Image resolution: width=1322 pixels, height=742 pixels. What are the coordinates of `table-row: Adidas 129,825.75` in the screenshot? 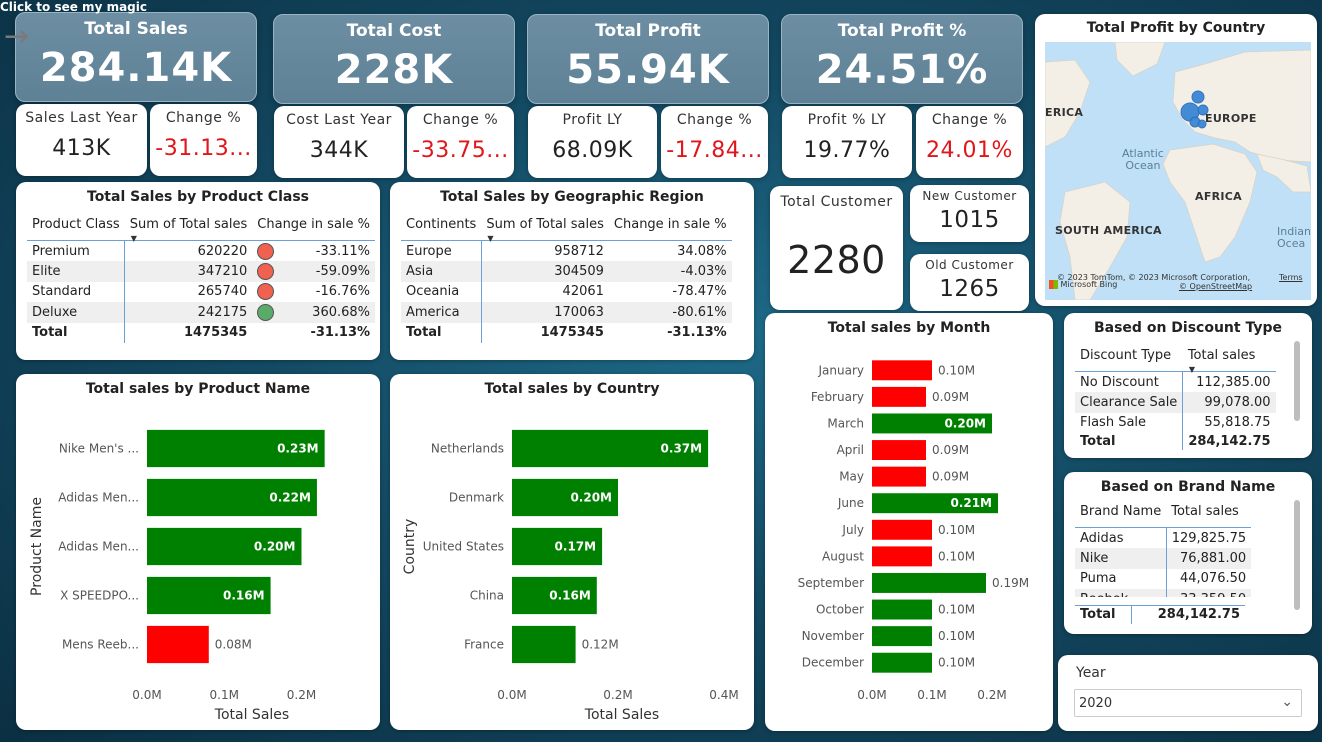 It's located at (1163, 537).